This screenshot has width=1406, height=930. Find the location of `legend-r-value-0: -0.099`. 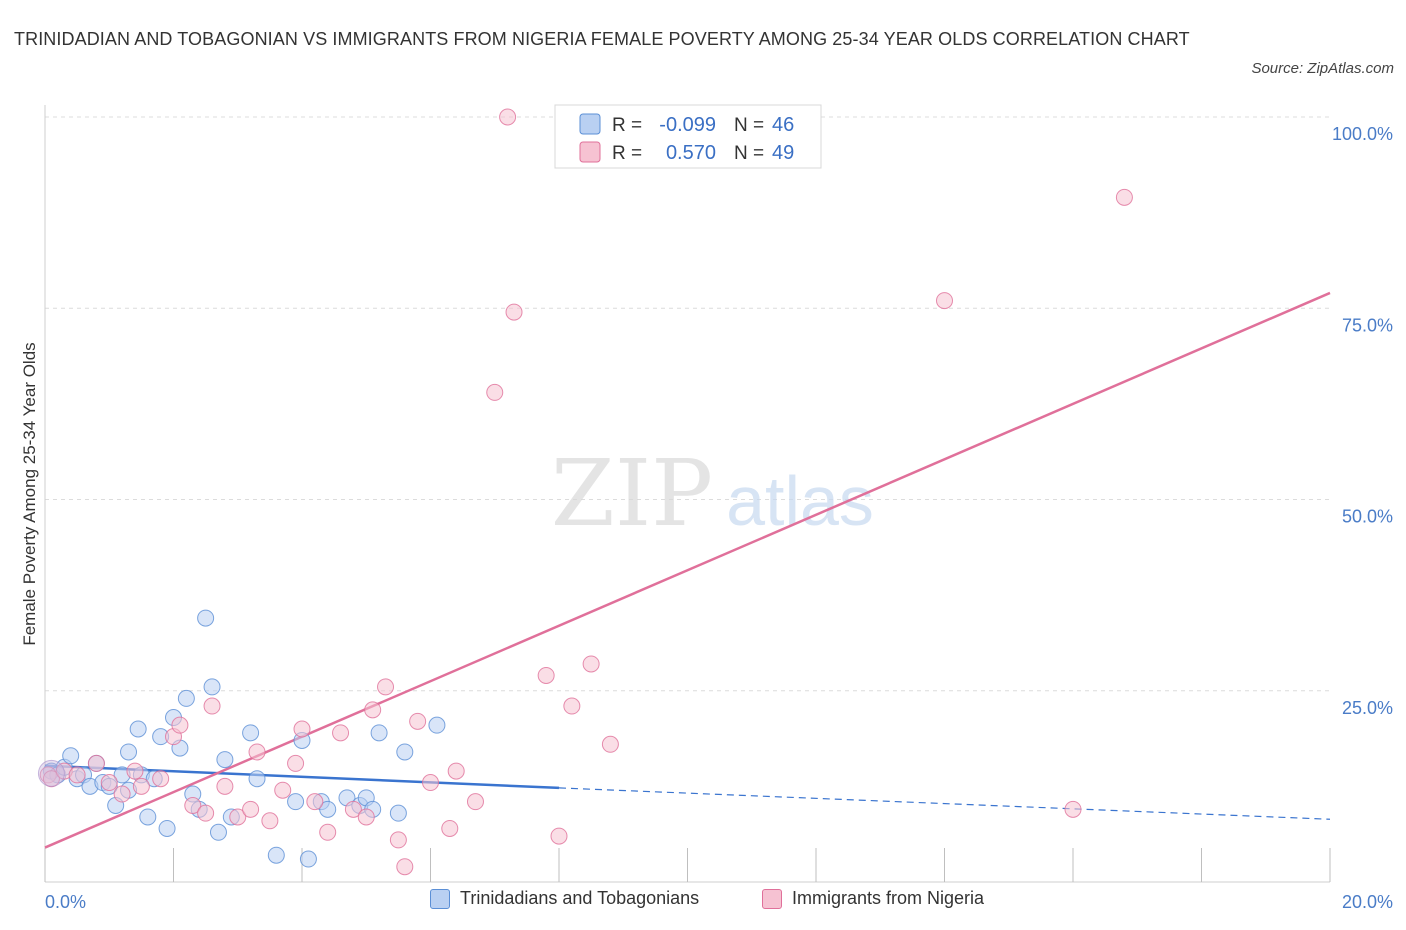

legend-r-value-0: -0.099 is located at coordinates (687, 125).